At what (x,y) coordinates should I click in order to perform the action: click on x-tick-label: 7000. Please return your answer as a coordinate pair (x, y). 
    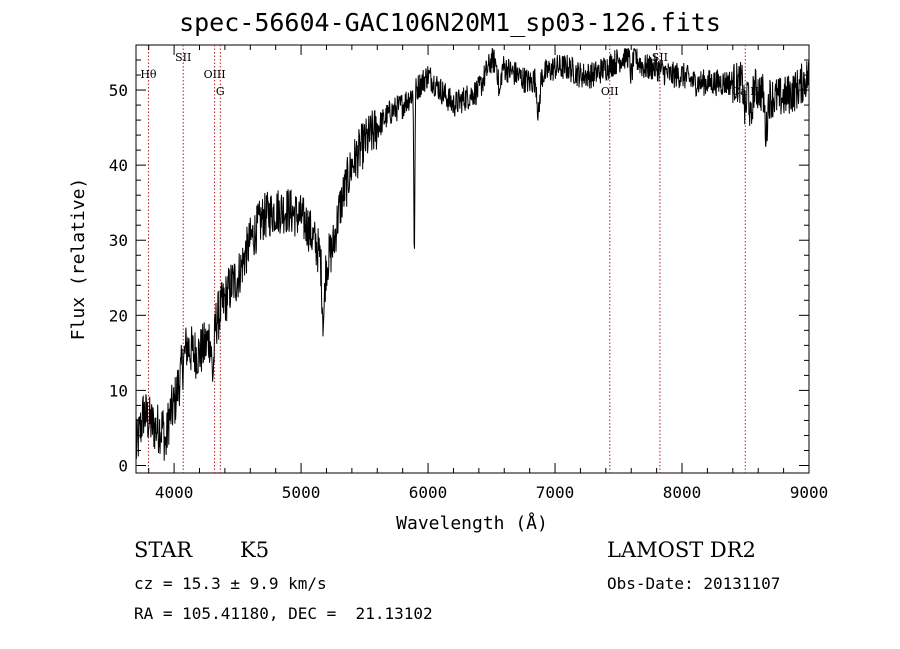
    Looking at the image, I should click on (555, 492).